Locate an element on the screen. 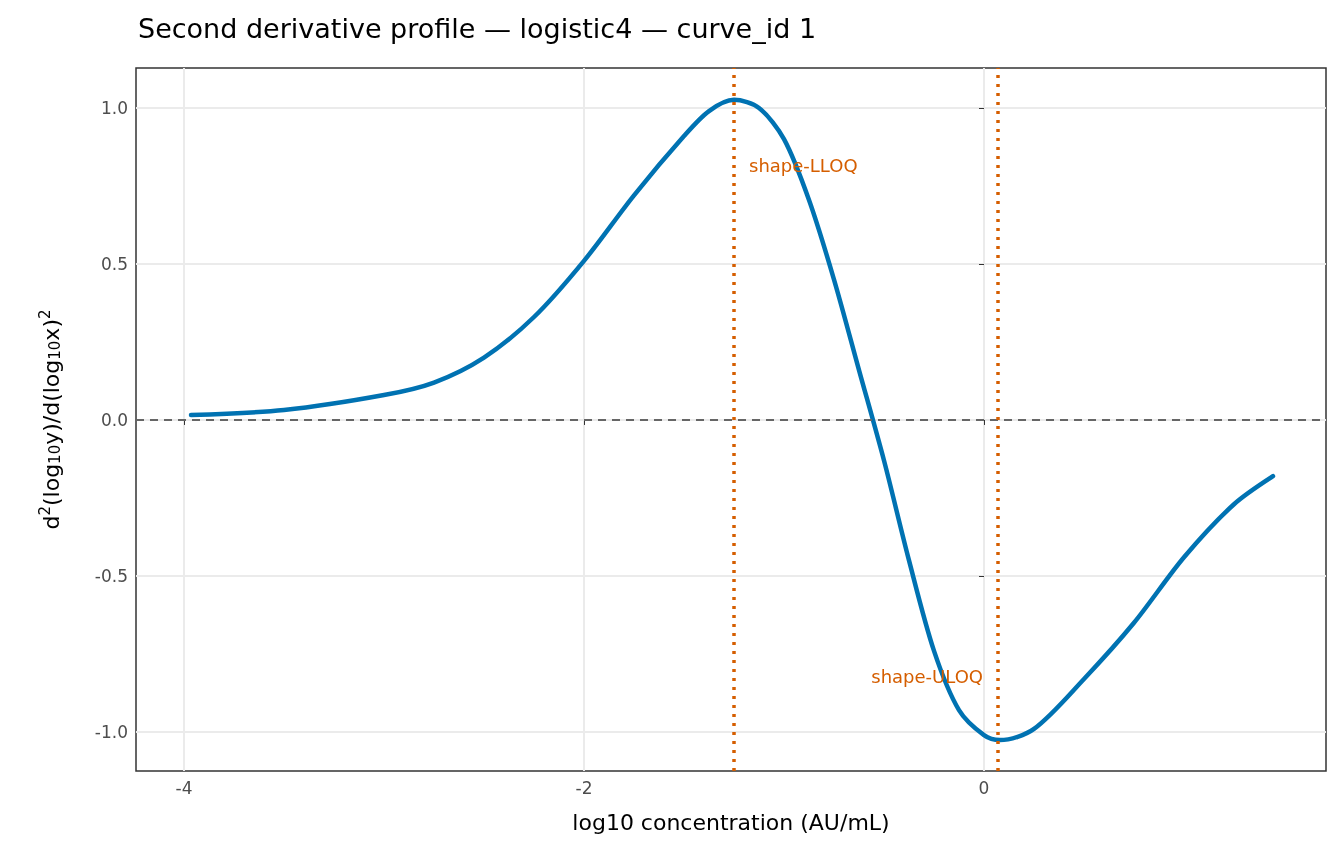  y-tick-label: 0.5 is located at coordinates (114, 263).